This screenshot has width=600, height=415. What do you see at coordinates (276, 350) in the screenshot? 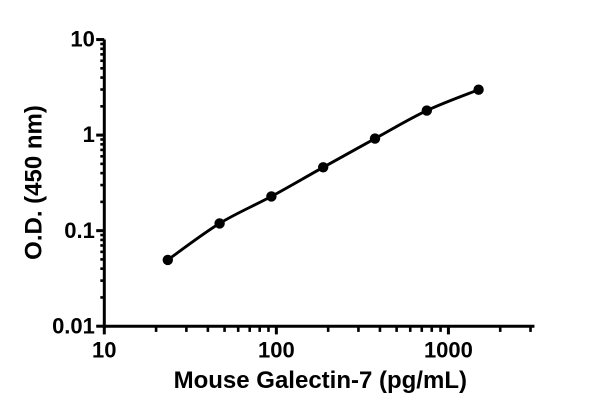
I see `svg-text: 100` at bounding box center [276, 350].